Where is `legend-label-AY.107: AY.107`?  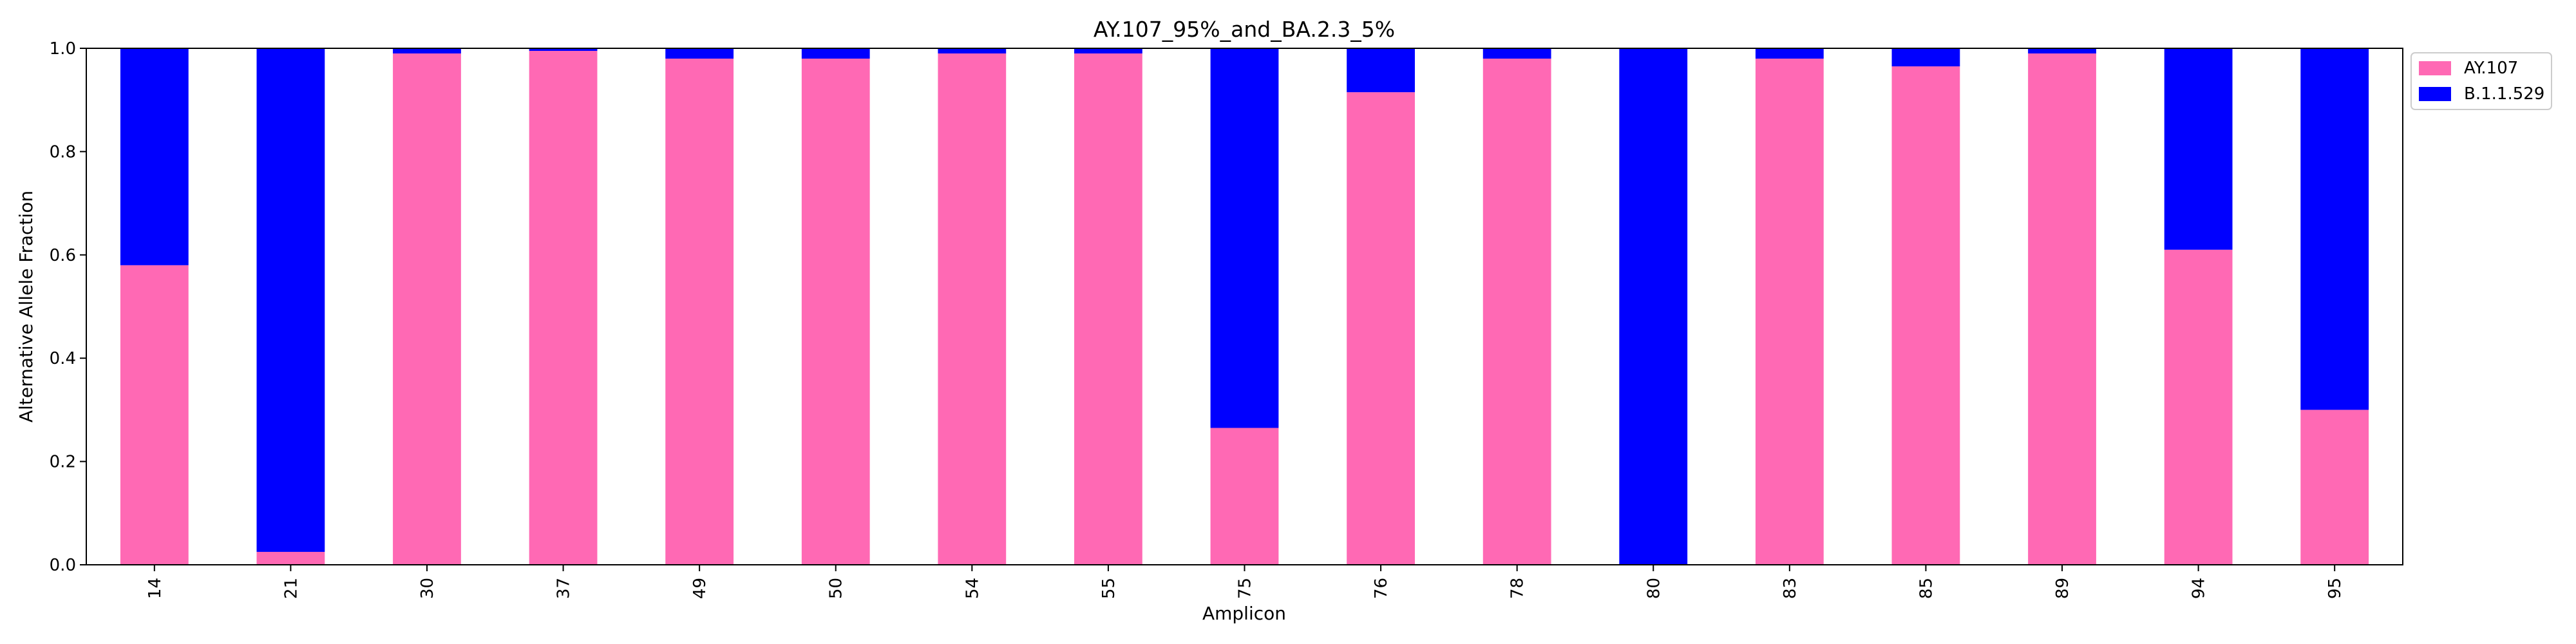
legend-label-AY.107: AY.107 is located at coordinates (2491, 68).